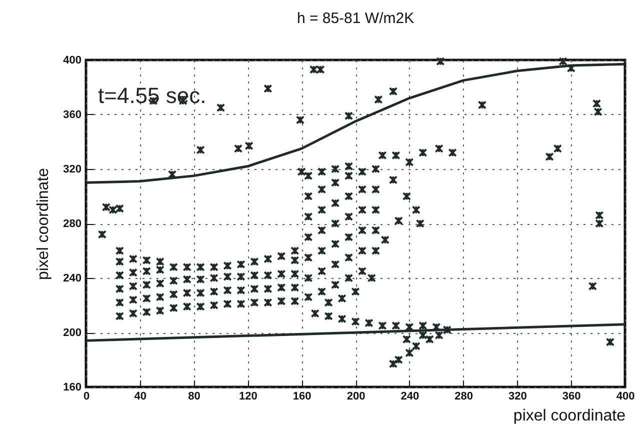 The height and width of the screenshot is (443, 639). Describe the element at coordinates (302, 396) in the screenshot. I see `x-tick-label: 160` at that location.